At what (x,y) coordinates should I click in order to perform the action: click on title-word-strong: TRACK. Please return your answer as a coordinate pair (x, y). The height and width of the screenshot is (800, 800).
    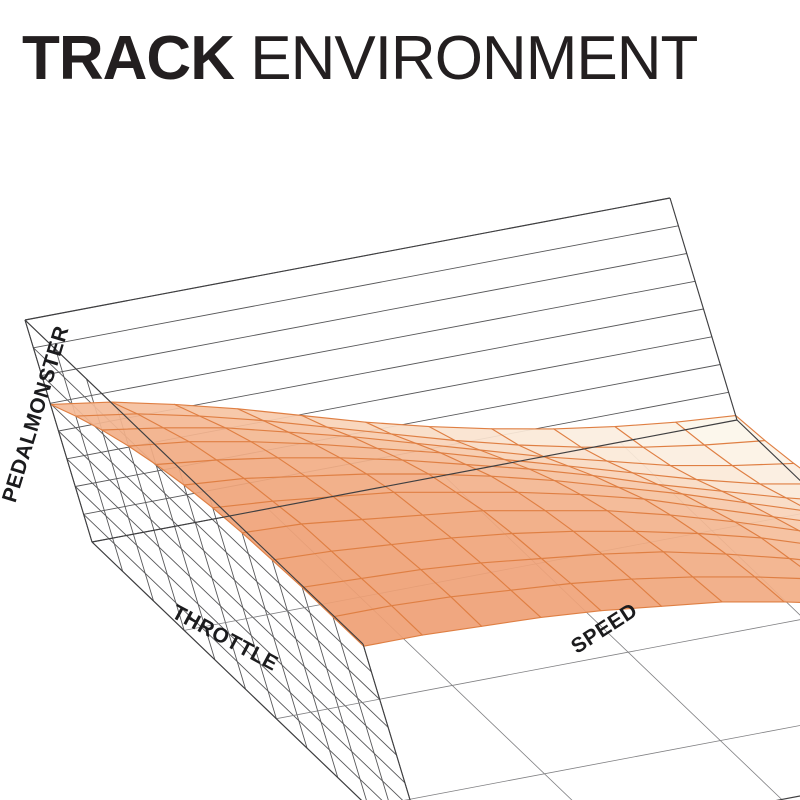
    Looking at the image, I should click on (128, 58).